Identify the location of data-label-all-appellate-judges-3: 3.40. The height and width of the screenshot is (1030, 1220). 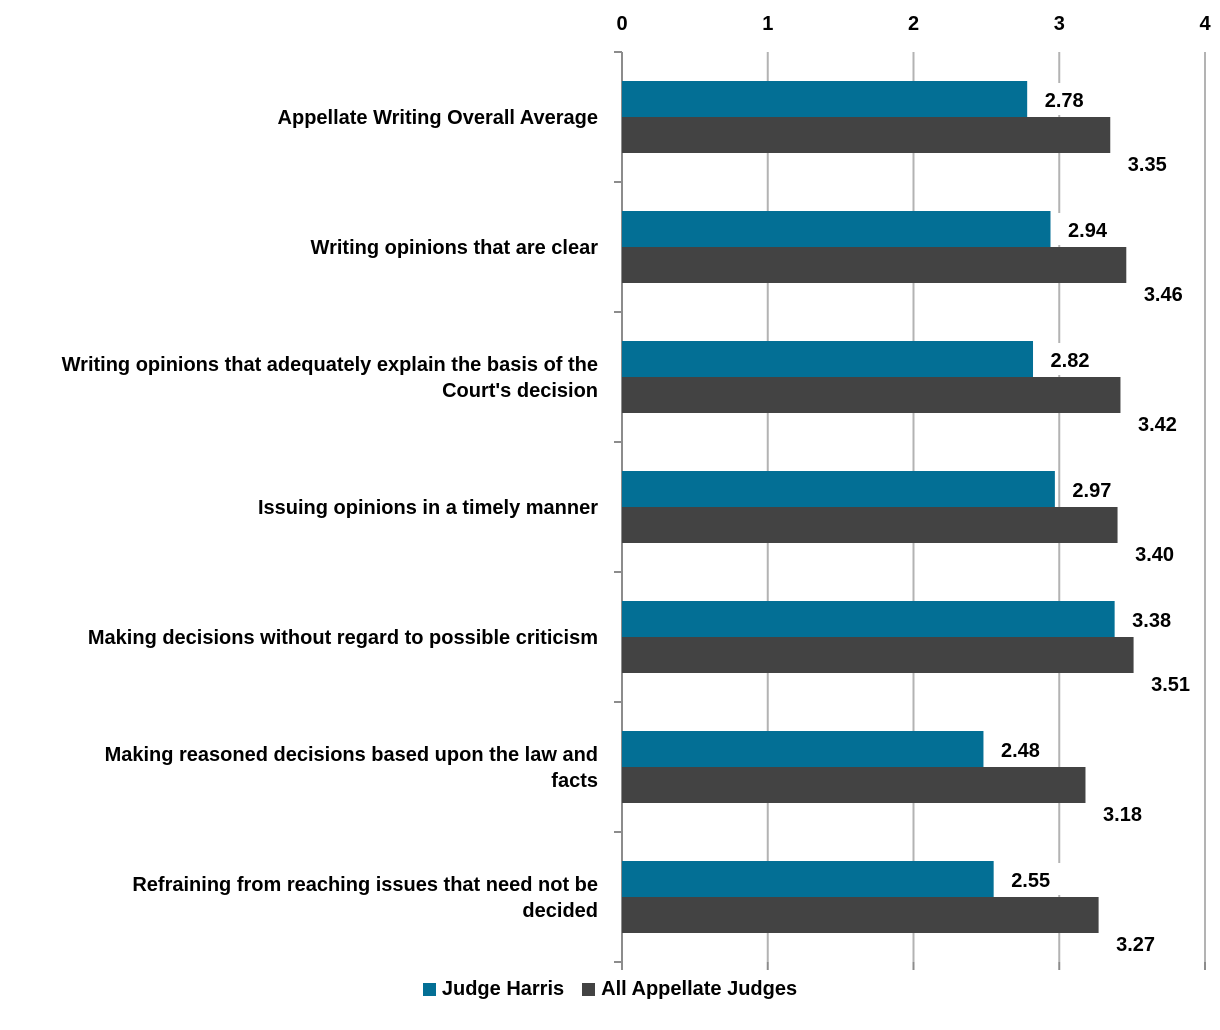
(1154, 555).